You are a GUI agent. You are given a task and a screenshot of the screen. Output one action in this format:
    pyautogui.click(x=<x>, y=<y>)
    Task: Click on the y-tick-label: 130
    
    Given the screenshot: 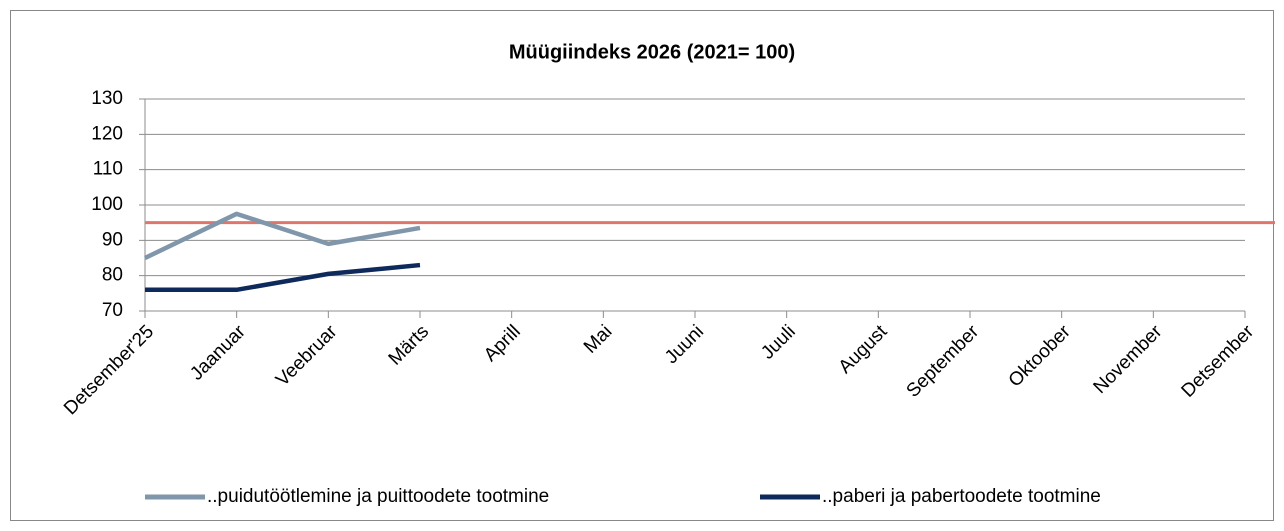 What is the action you would take?
    pyautogui.click(x=107, y=98)
    